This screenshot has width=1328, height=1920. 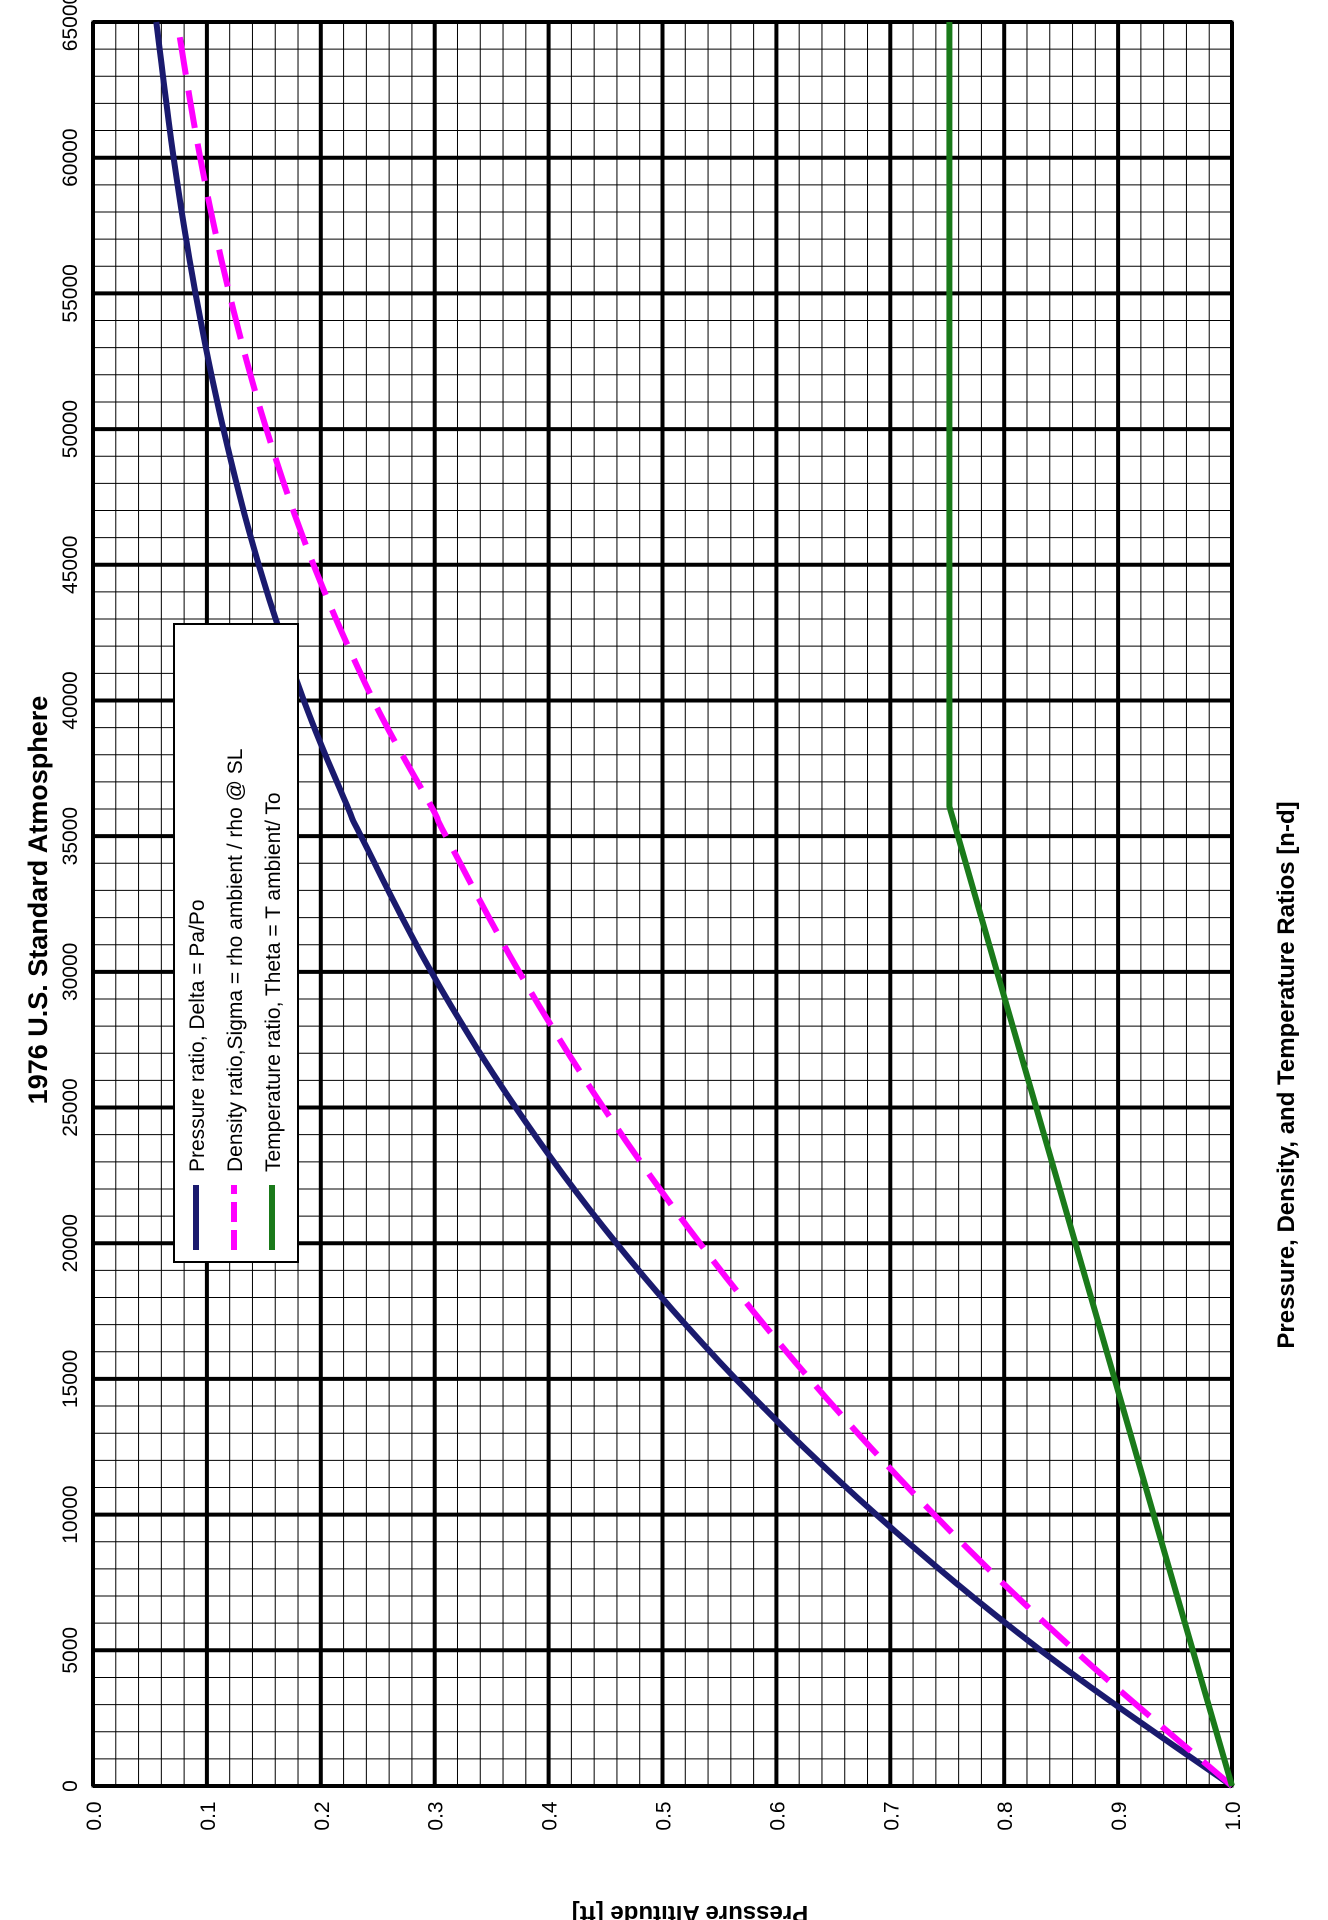 I want to click on ratio-tick-label: 0.9, so click(x=1119, y=1815).